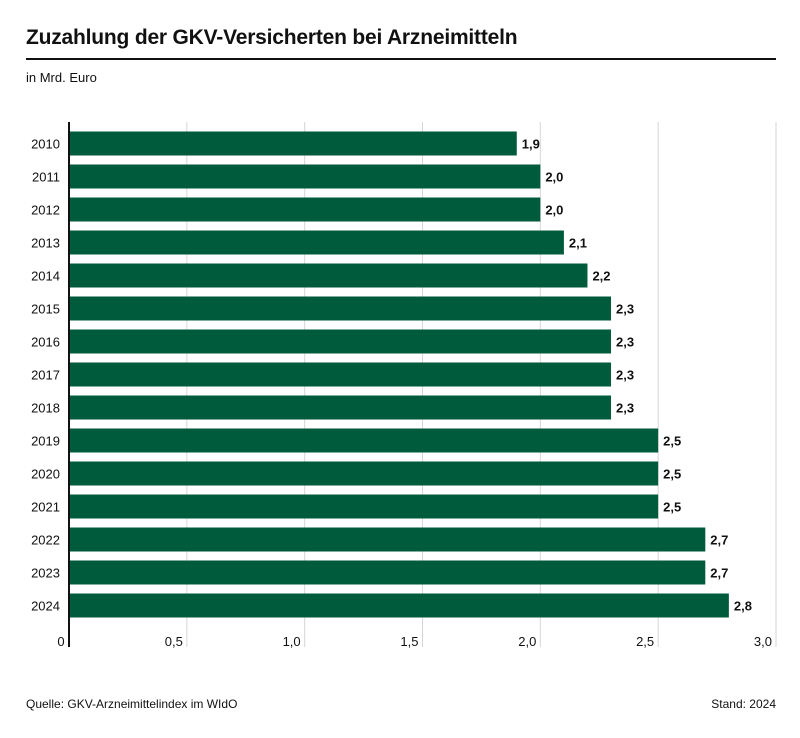 The height and width of the screenshot is (738, 800). I want to click on x-tick-label: 2,5, so click(645, 641).